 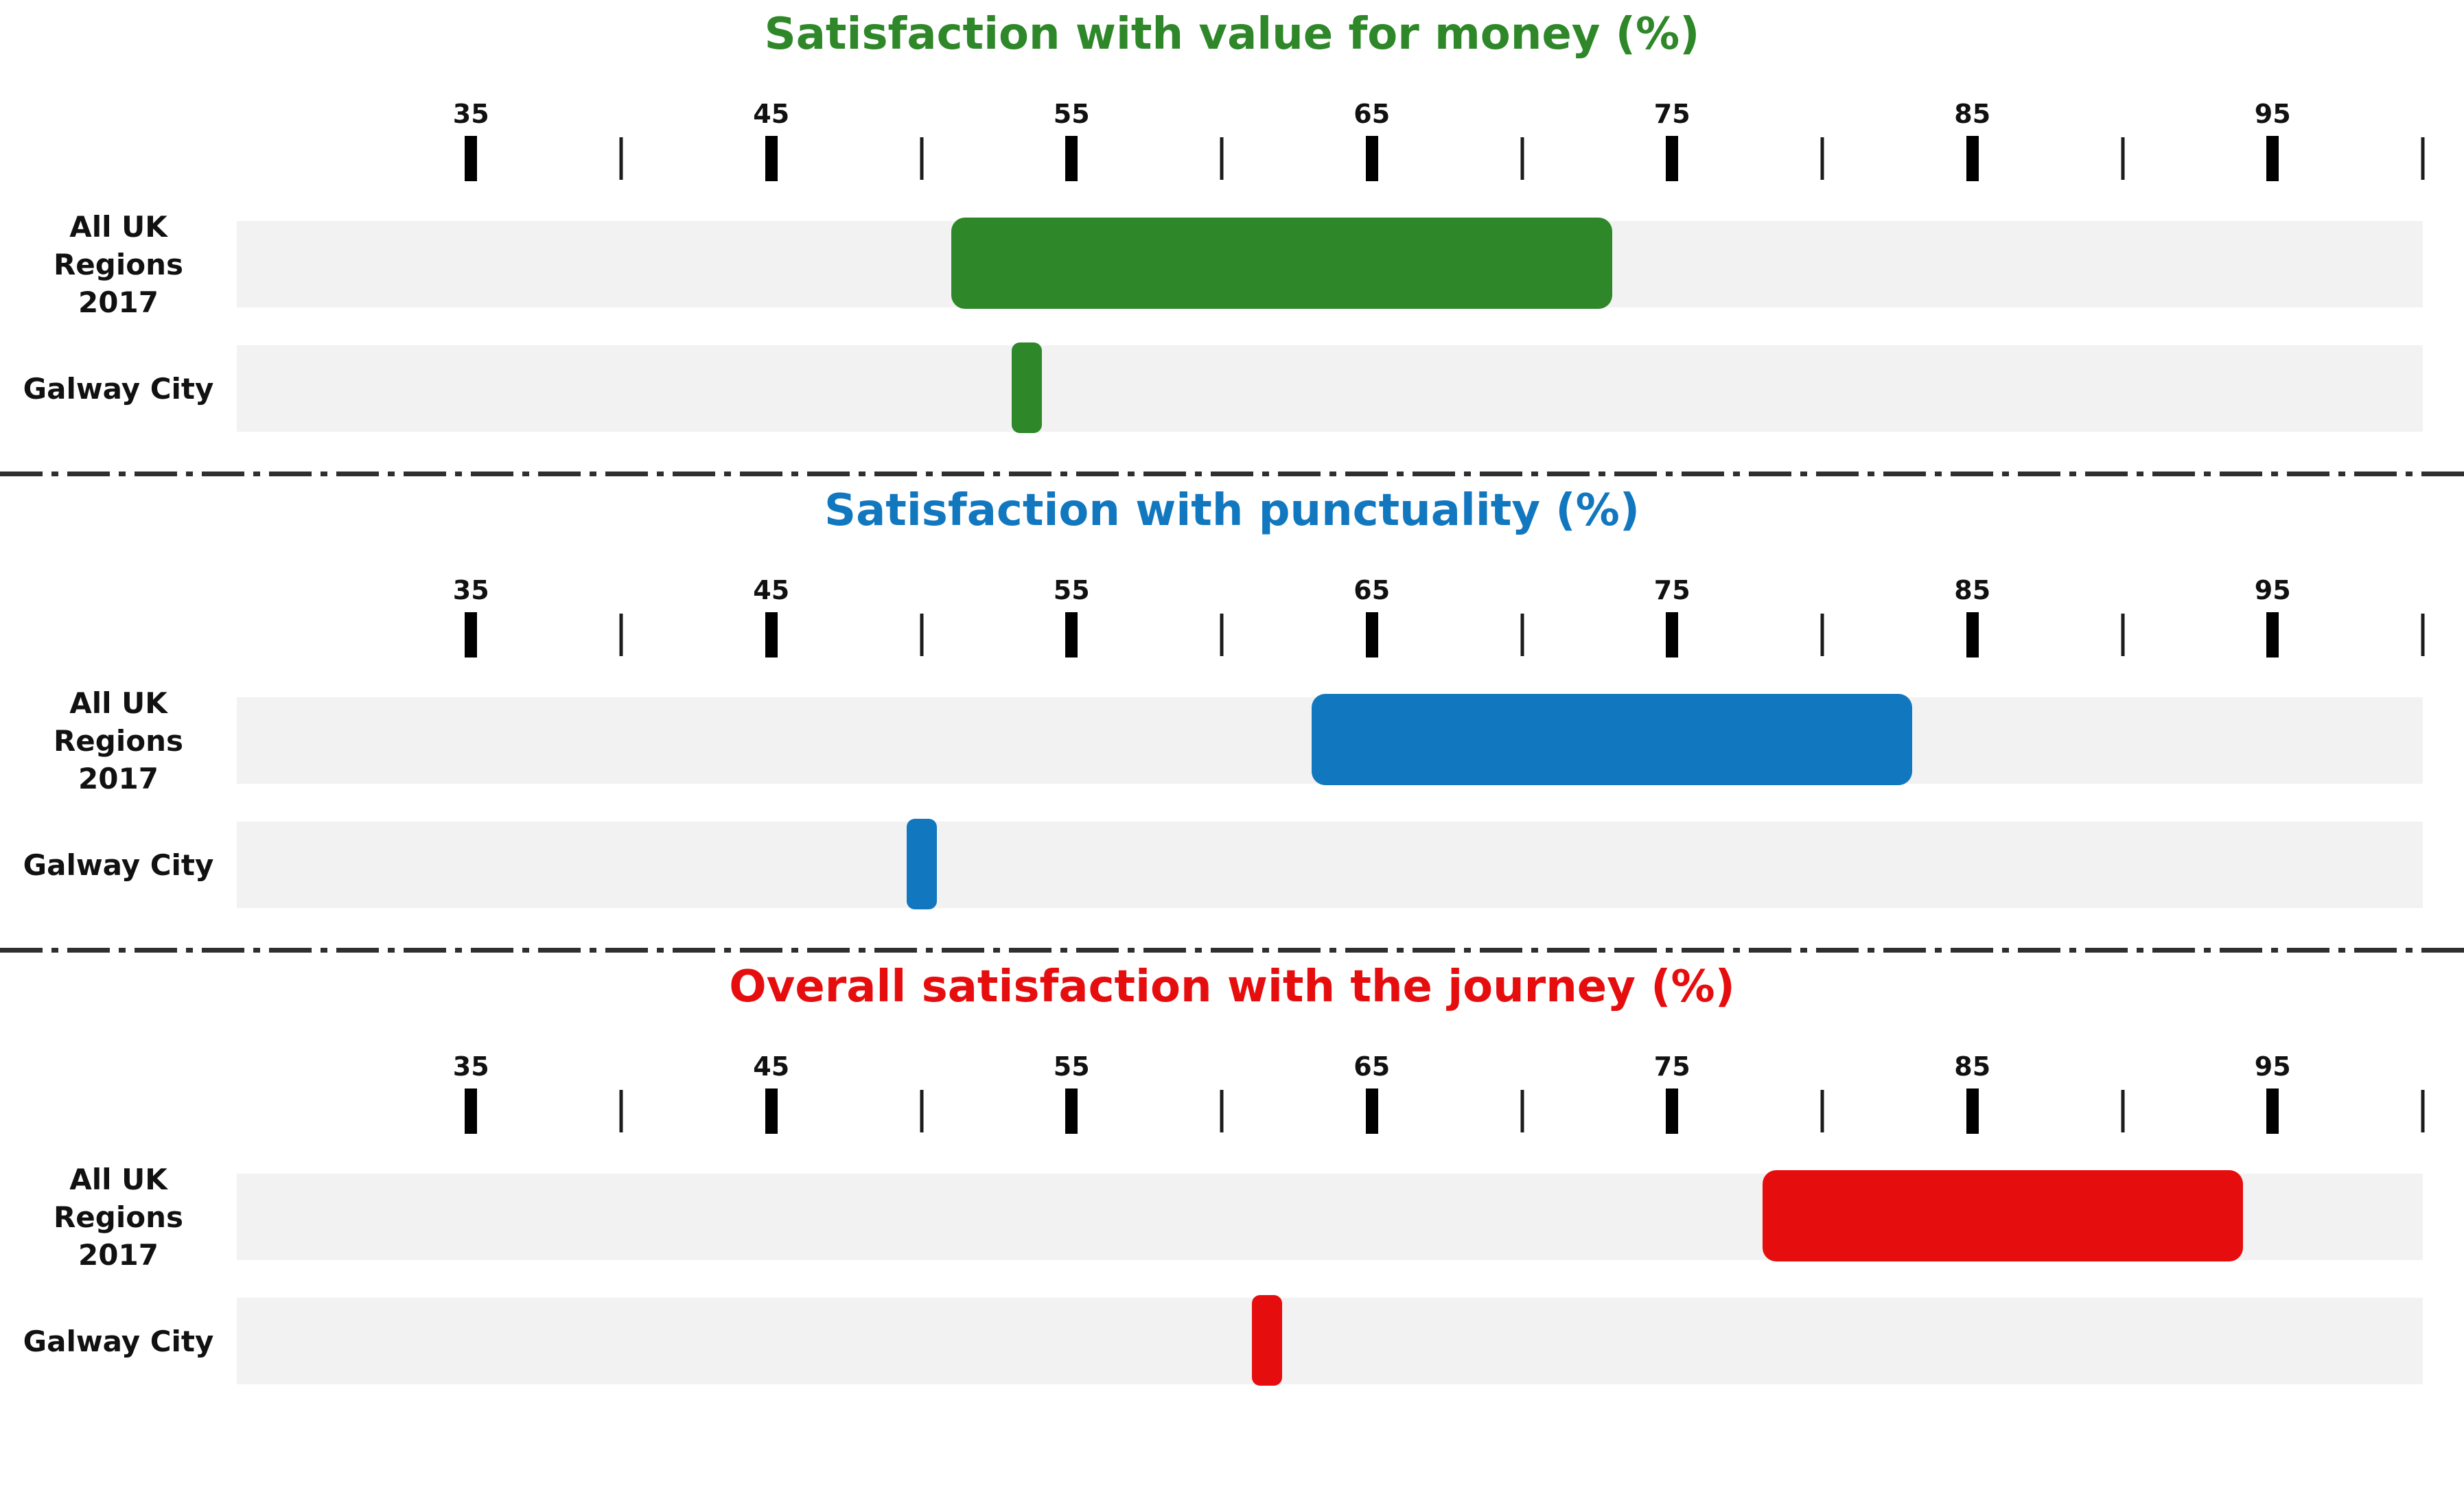 I want to click on panel-title: Satisfaction with value for money (%), so click(x=1232, y=35).